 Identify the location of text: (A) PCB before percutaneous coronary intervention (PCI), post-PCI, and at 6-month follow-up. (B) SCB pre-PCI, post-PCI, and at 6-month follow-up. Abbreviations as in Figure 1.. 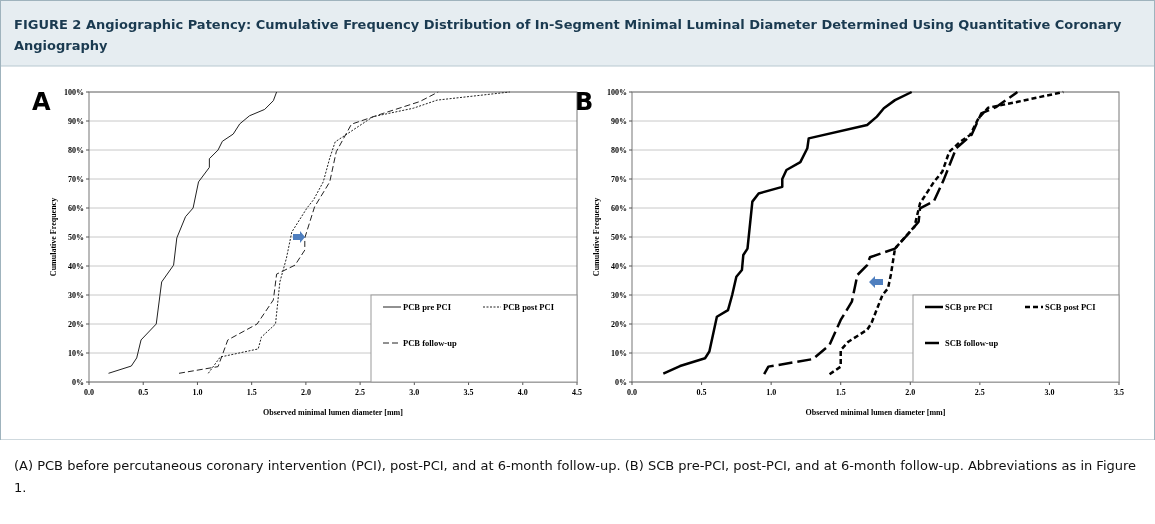
(576, 477).